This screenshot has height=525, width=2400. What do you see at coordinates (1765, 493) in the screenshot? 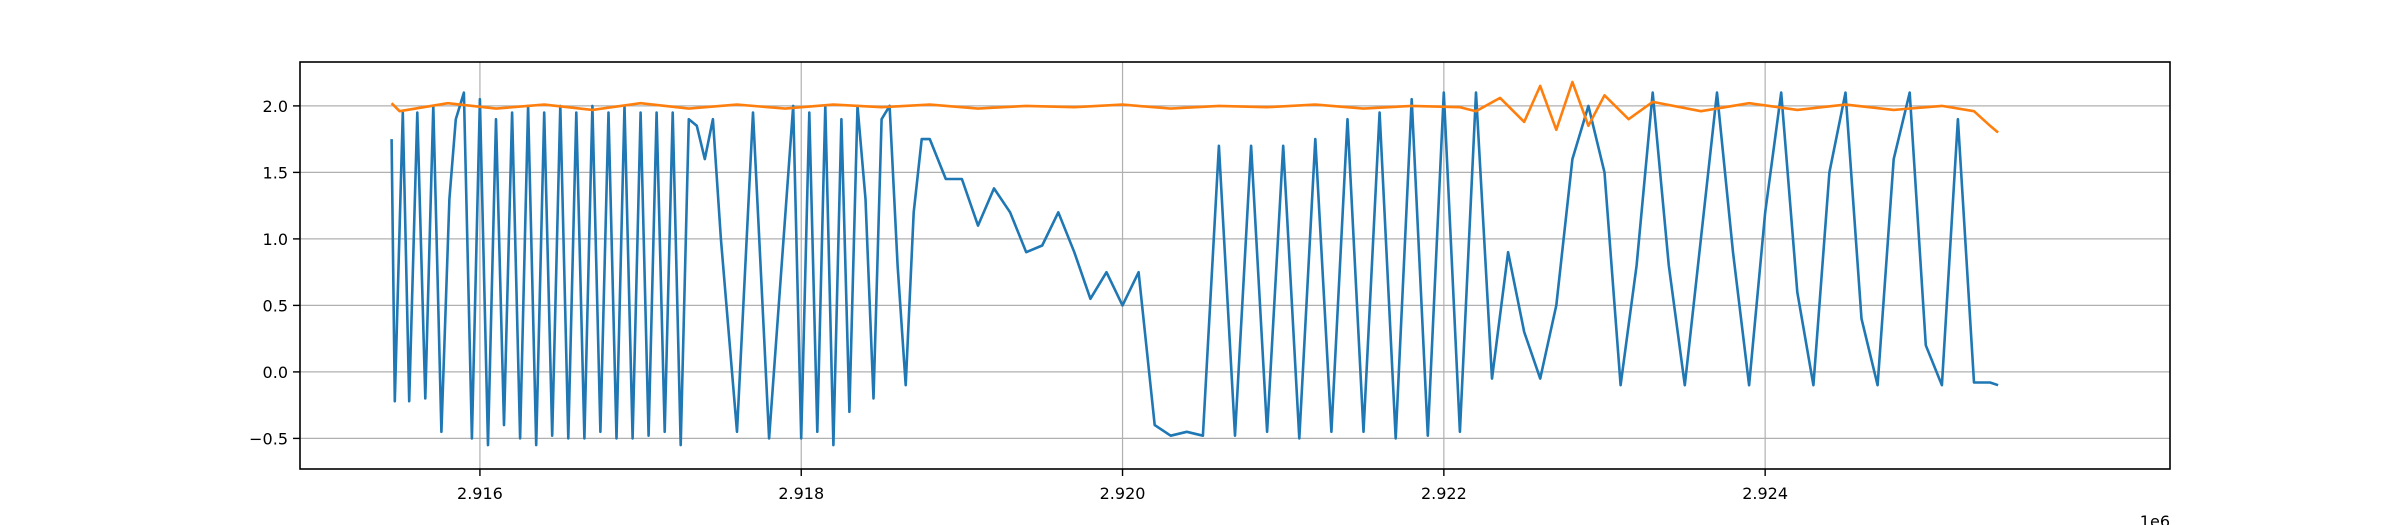
I see `x-tick-label: 2.924` at bounding box center [1765, 493].